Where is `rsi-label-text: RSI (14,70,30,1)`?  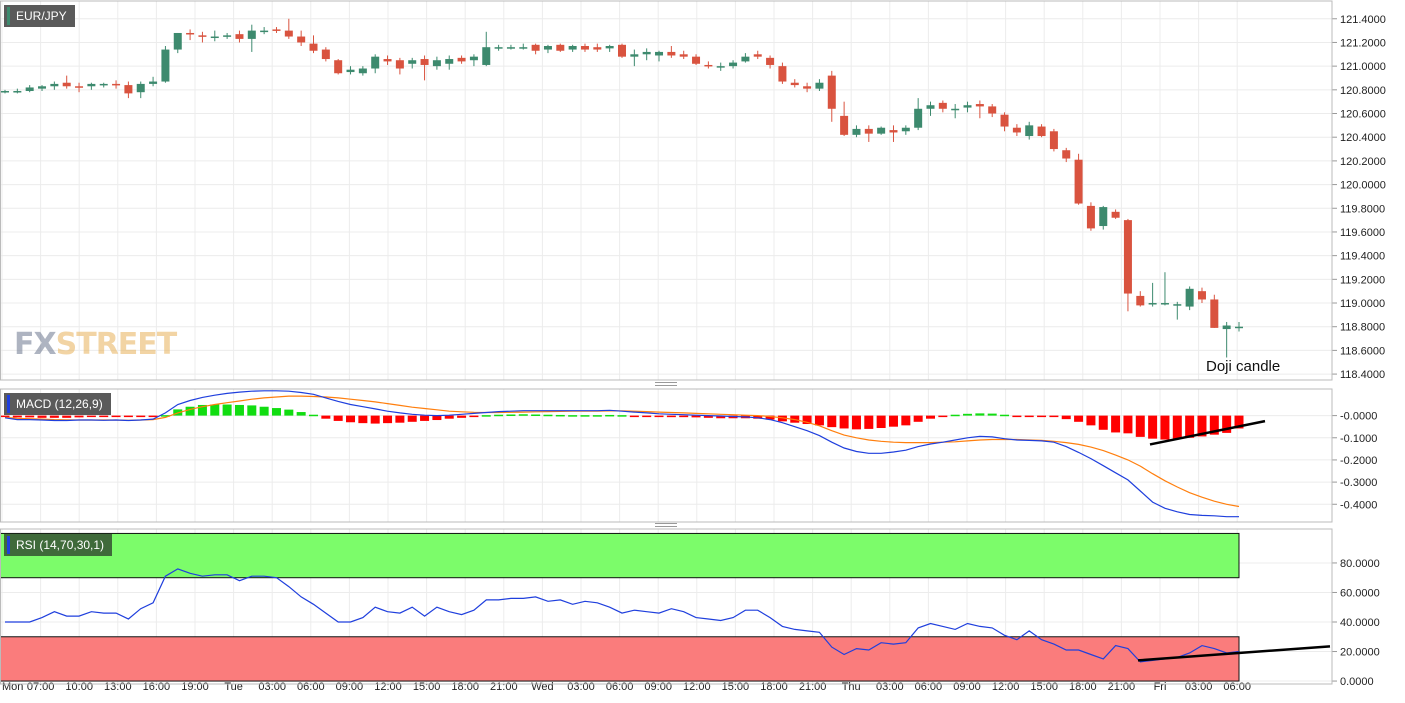
rsi-label-text: RSI (14,70,30,1) is located at coordinates (60, 545).